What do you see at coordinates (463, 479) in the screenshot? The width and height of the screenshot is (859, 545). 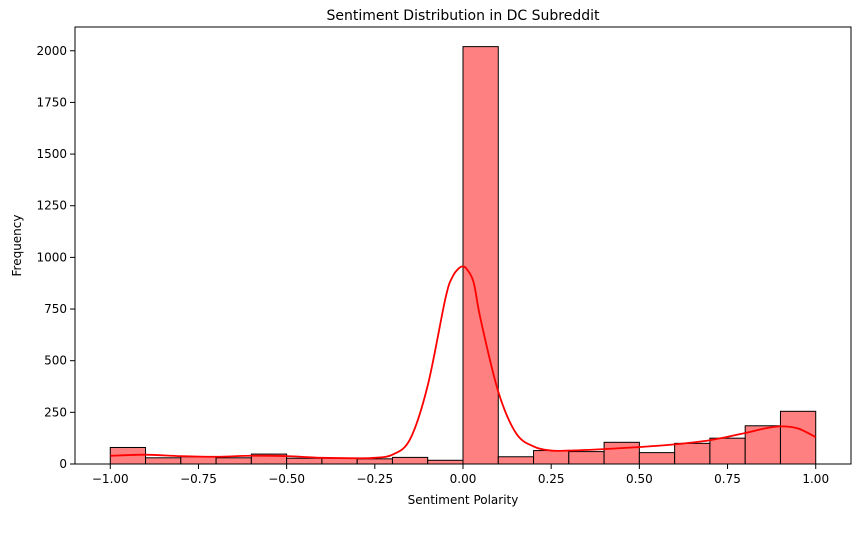 I see `x-tick-label: 0.00` at bounding box center [463, 479].